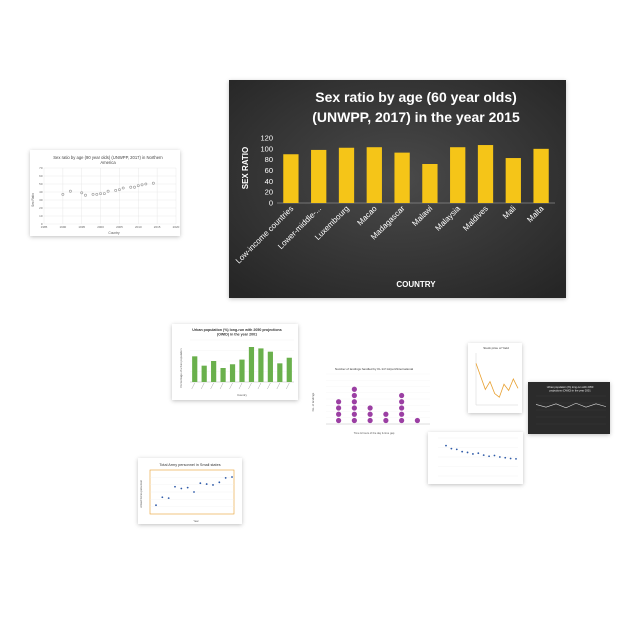 The height and width of the screenshot is (640, 640). Describe the element at coordinates (271, 203) in the screenshot. I see `y-tick-label: 0` at that location.